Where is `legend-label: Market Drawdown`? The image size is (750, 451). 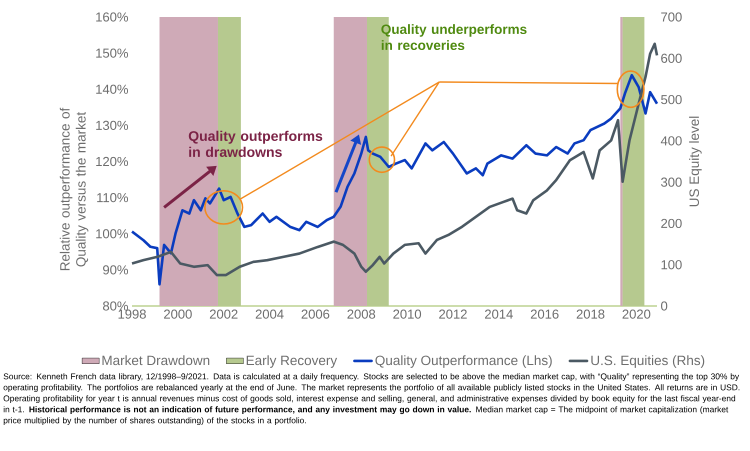 legend-label: Market Drawdown is located at coordinates (156, 360).